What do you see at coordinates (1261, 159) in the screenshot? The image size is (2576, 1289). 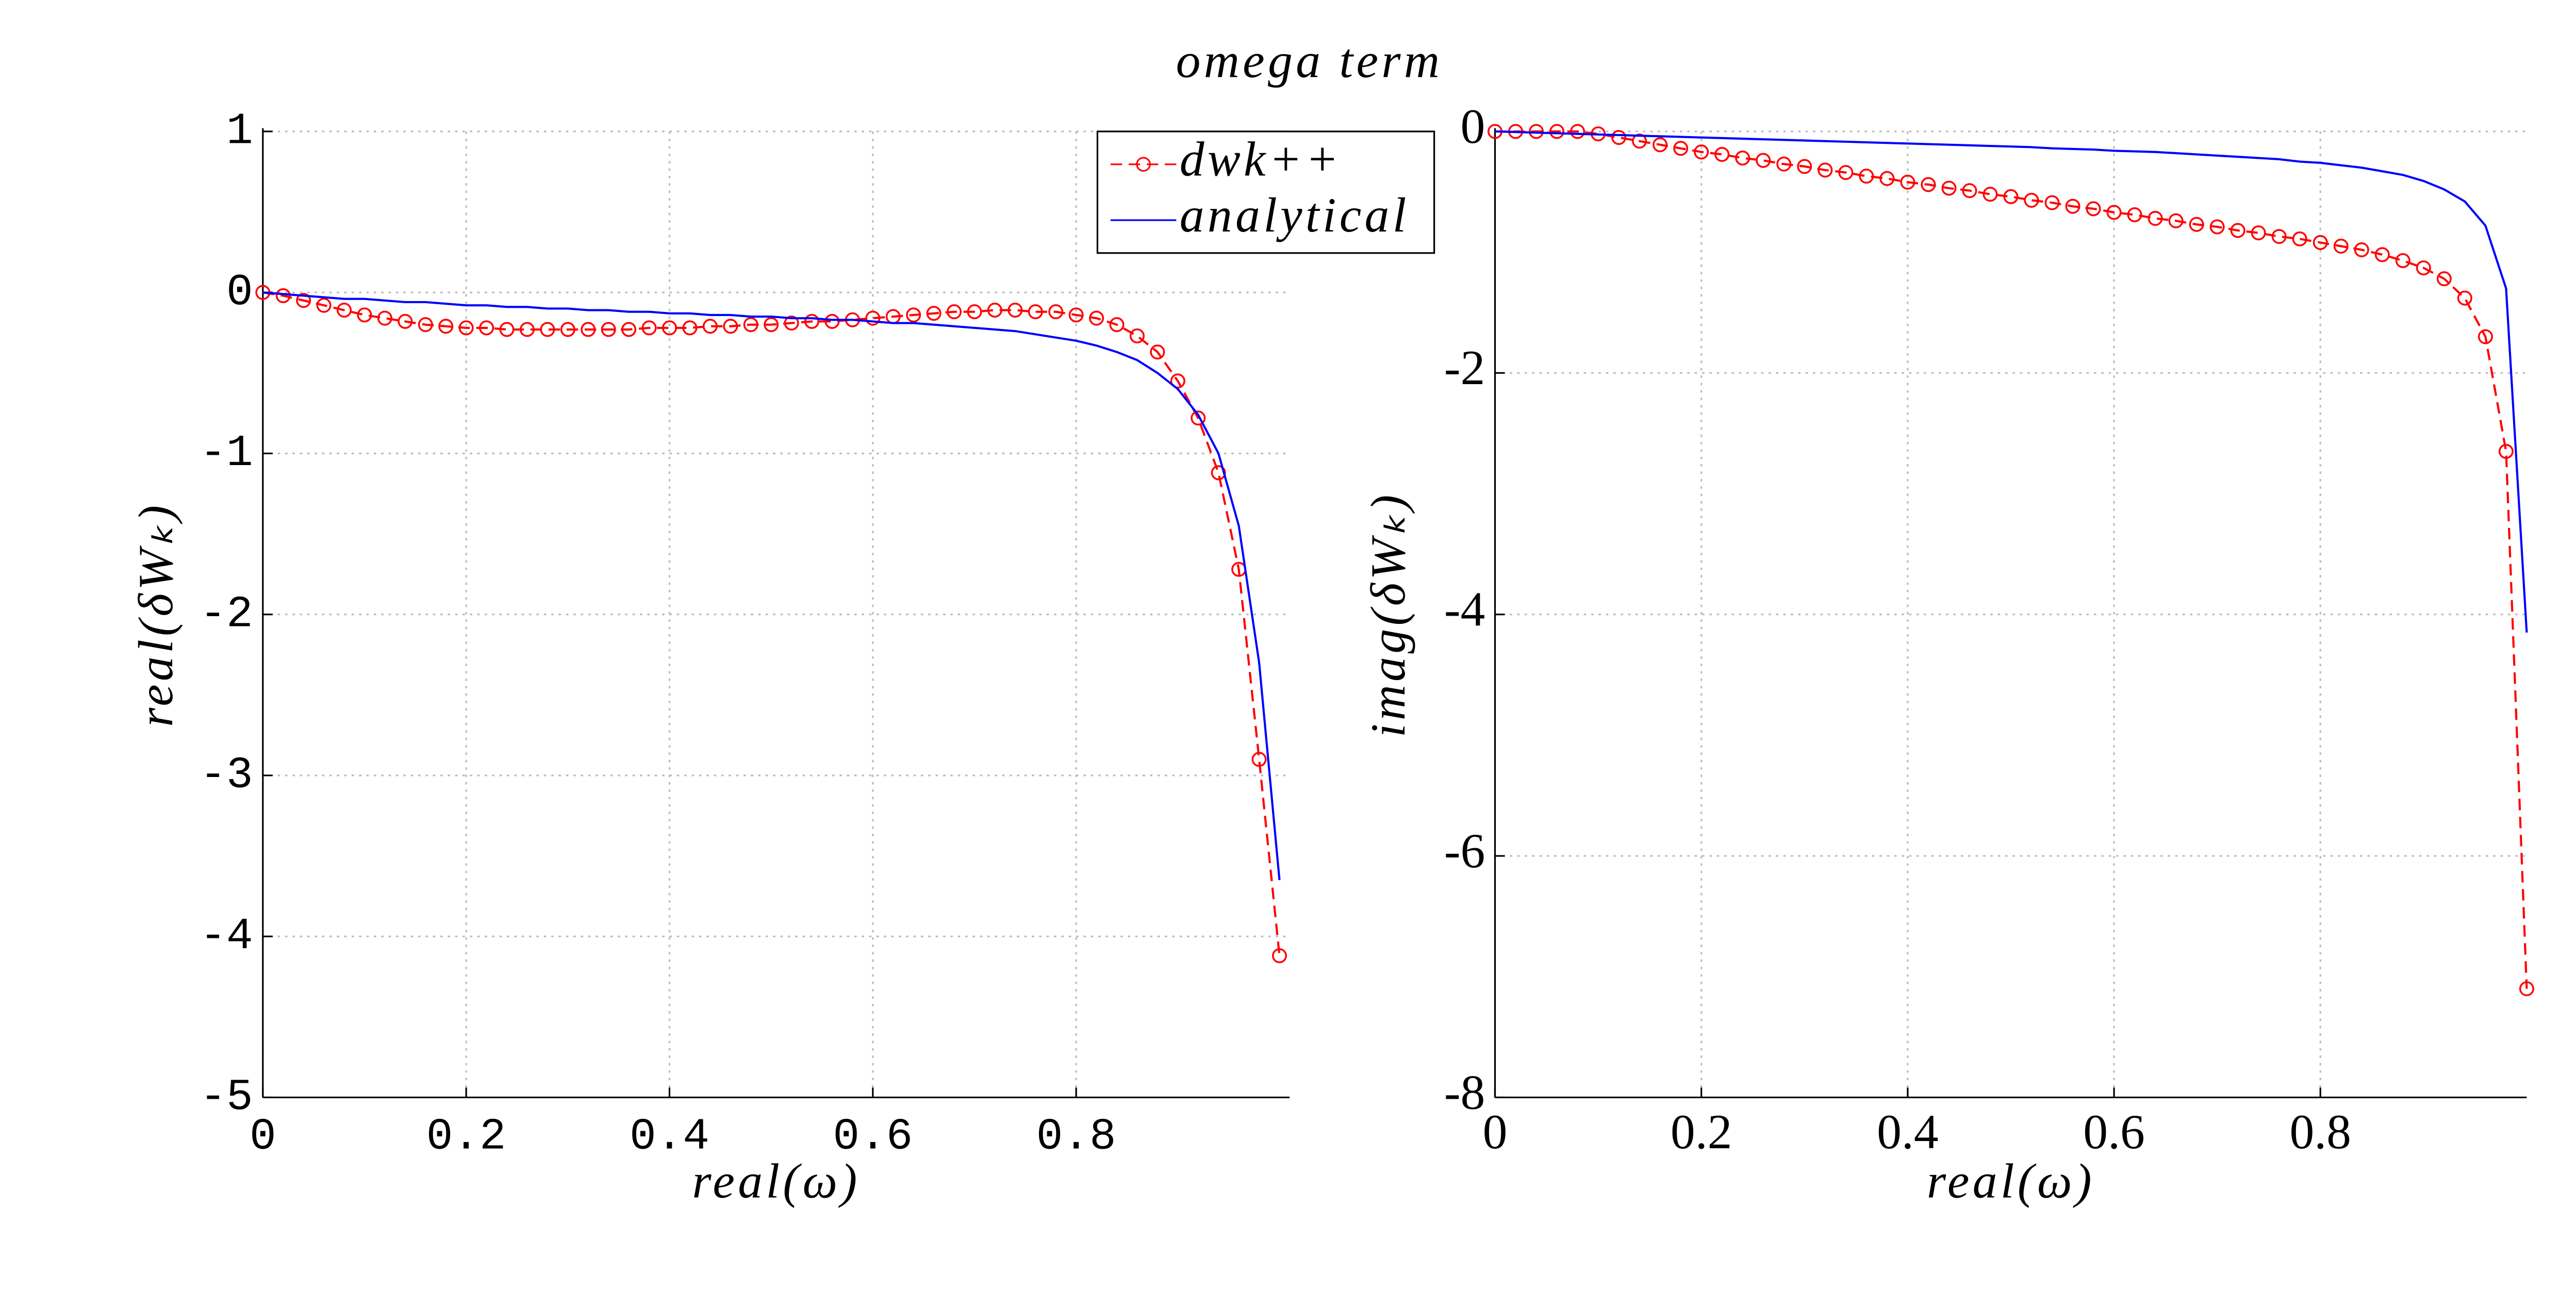 I see `legend-label: dwk++` at bounding box center [1261, 159].